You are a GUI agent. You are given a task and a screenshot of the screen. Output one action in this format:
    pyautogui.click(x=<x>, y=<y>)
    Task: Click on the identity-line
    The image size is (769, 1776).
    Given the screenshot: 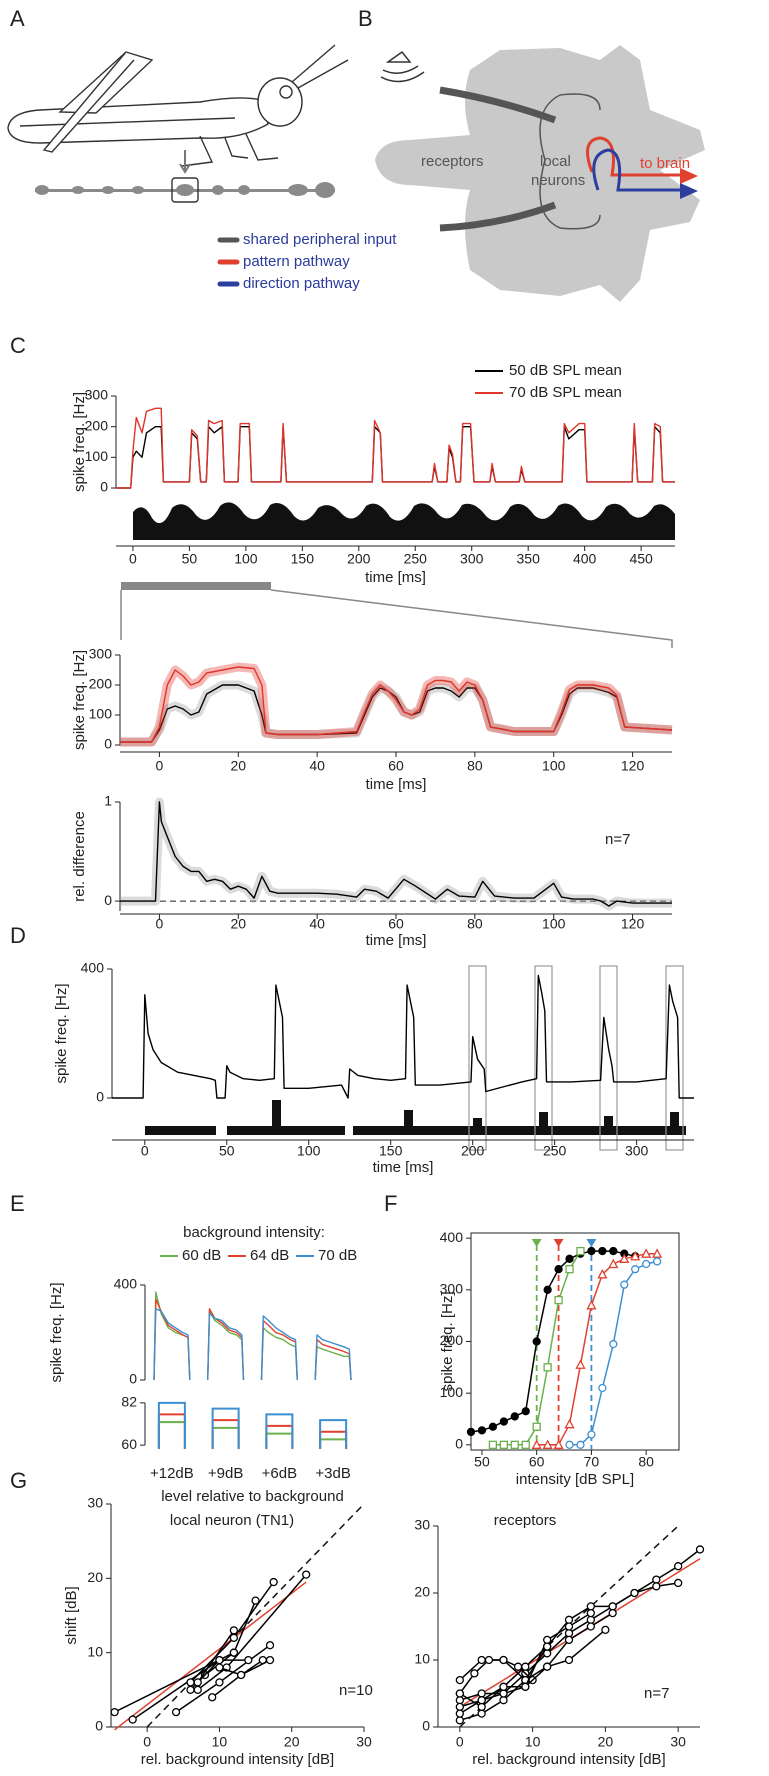 What is the action you would take?
    pyautogui.click(x=255, y=1615)
    